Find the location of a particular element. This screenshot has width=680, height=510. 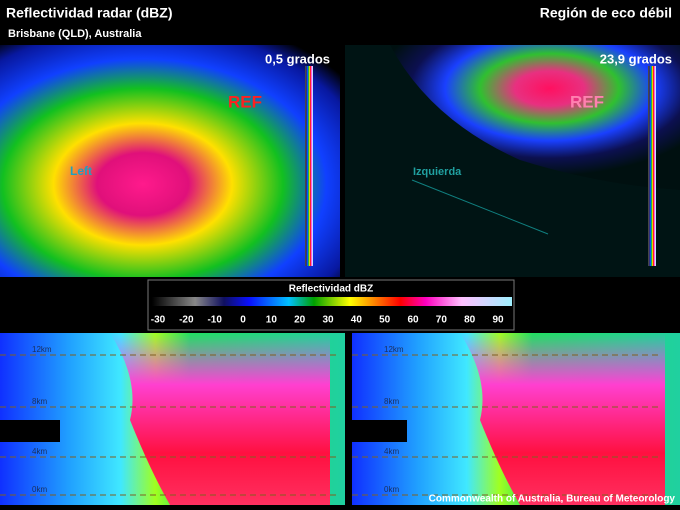

subtitle: Brisbane (QLD), Australia is located at coordinates (75, 34).